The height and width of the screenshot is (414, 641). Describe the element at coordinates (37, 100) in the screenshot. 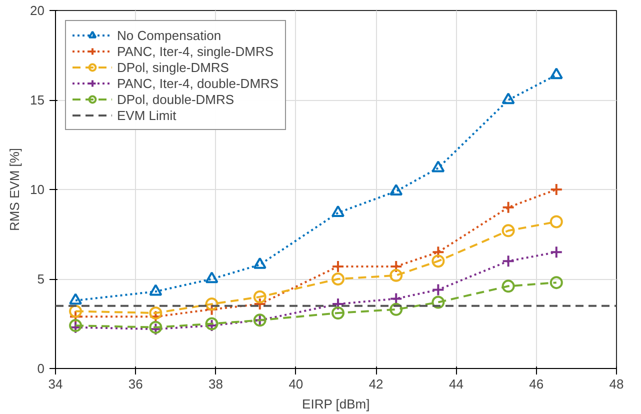

I see `y-tick-label: 15` at that location.